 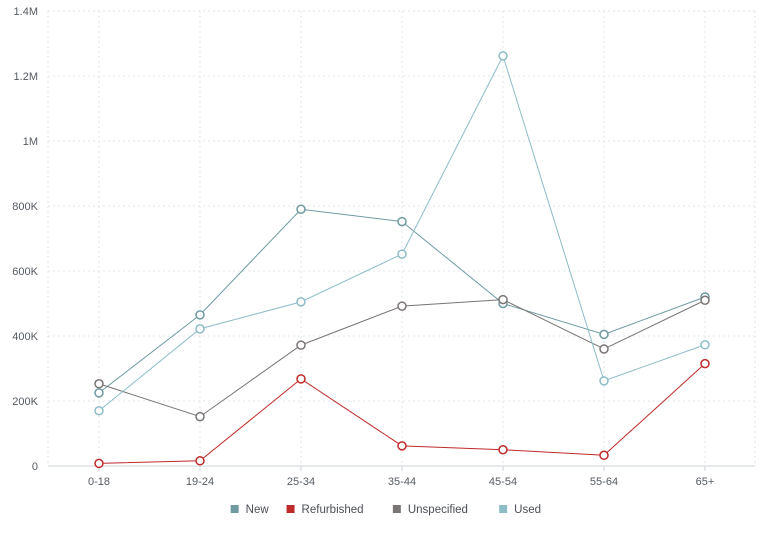 I want to click on y-tick-label: 400K, so click(x=25, y=337).